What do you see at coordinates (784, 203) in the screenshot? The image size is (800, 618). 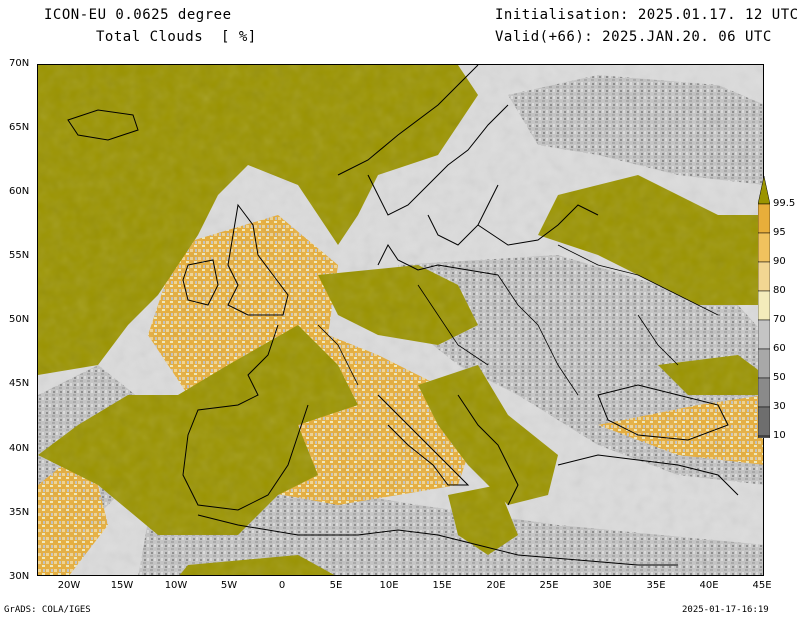 I see `colorbar-label: 99.5` at bounding box center [784, 203].